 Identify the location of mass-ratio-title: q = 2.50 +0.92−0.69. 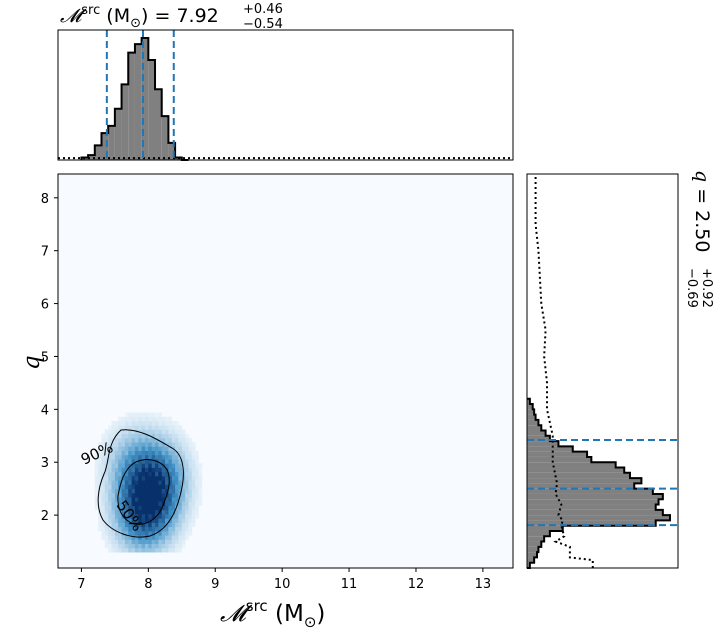
(699, 239).